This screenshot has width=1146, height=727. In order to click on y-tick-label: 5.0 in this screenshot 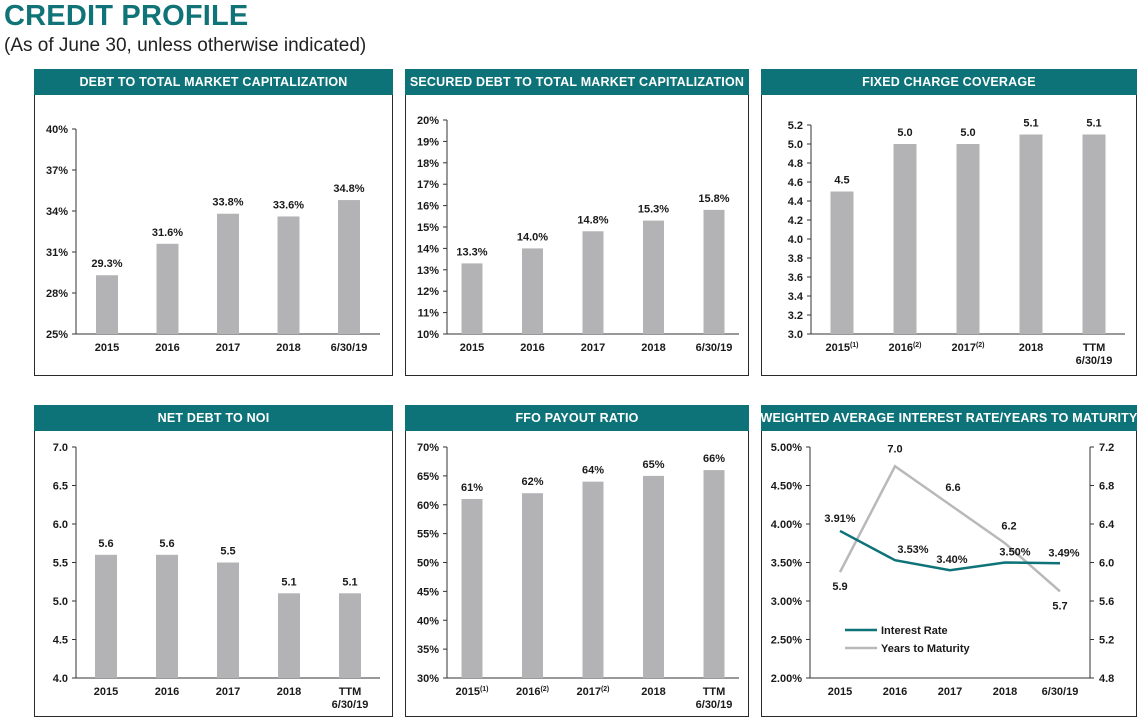, I will do `click(795, 145)`.